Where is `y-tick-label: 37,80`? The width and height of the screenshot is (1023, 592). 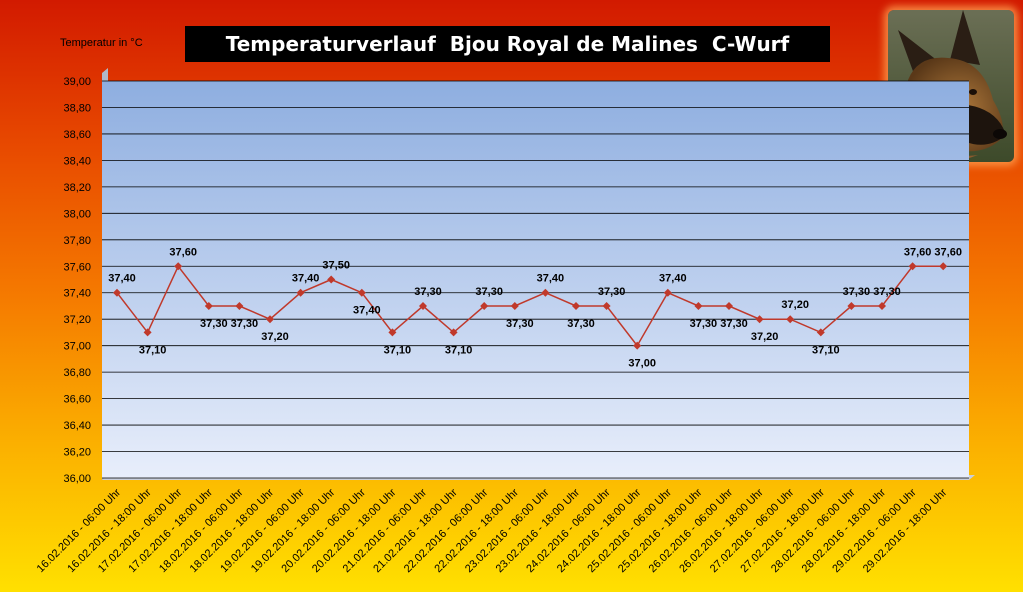 y-tick-label: 37,80 is located at coordinates (77, 241).